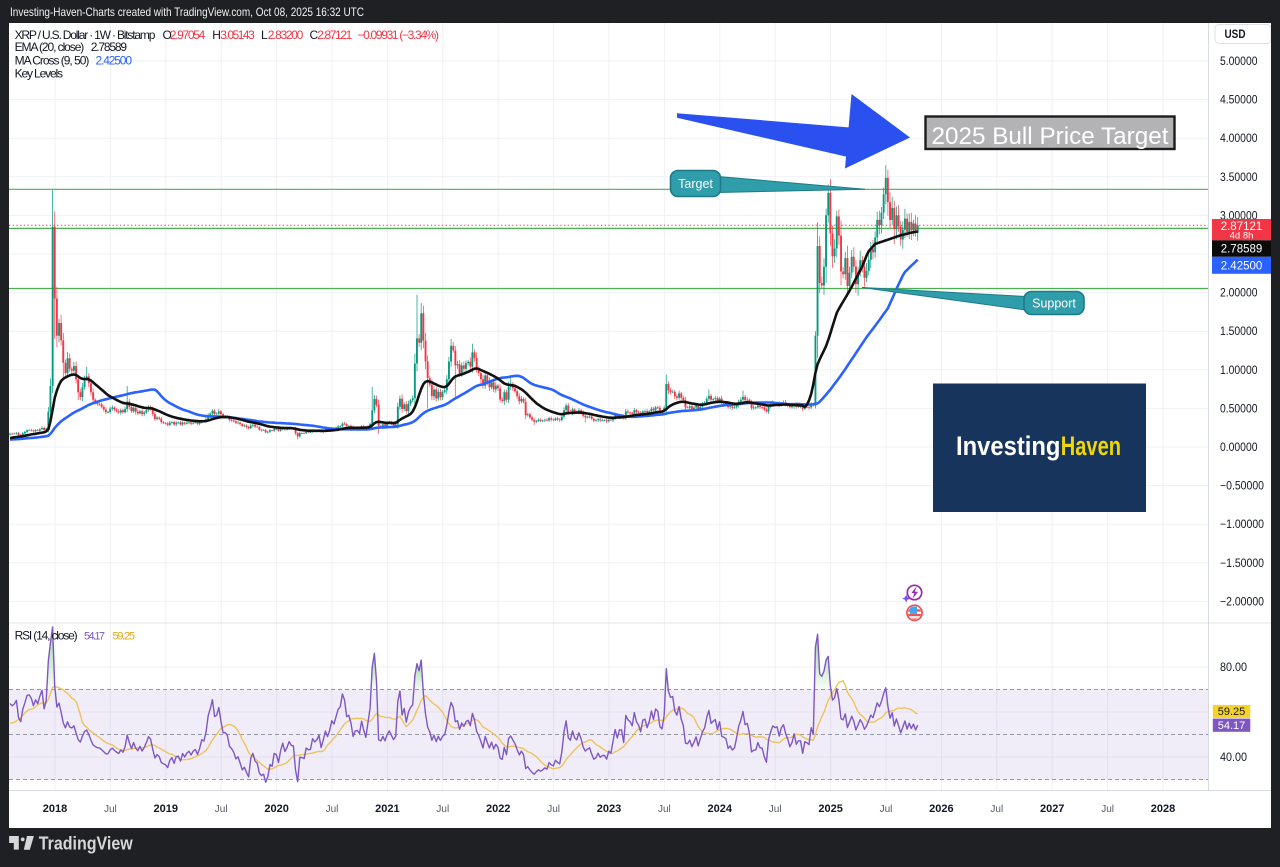  I want to click on svg-text: H, so click(216, 35).